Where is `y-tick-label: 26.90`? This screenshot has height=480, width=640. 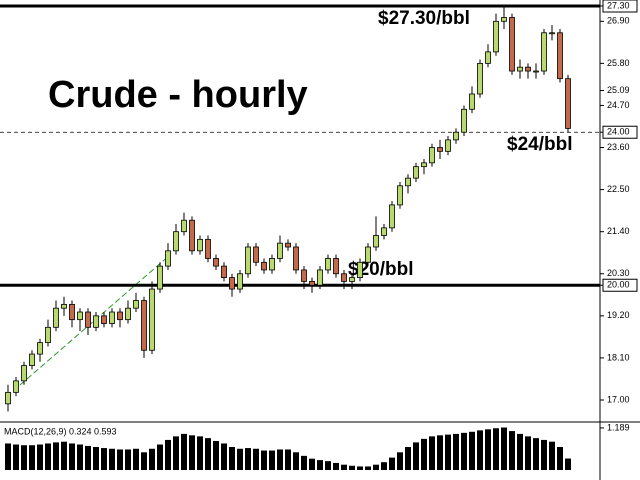 y-tick-label: 26.90 is located at coordinates (618, 21).